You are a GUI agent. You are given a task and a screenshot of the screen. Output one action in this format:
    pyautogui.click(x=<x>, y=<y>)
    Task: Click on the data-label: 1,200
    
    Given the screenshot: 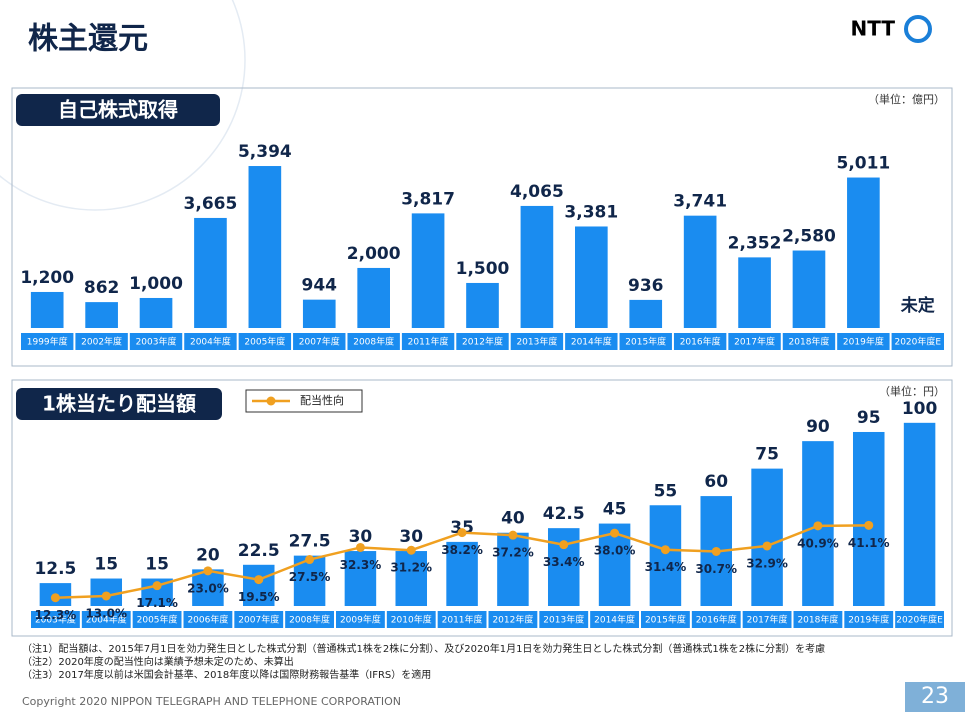 What is the action you would take?
    pyautogui.click(x=47, y=278)
    